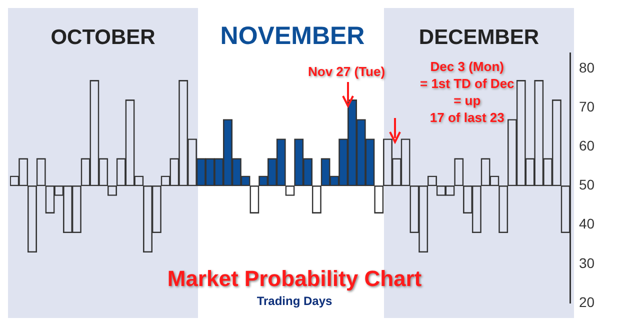 The width and height of the screenshot is (622, 326). Describe the element at coordinates (587, 224) in the screenshot. I see `y-tick-label: 40` at that location.